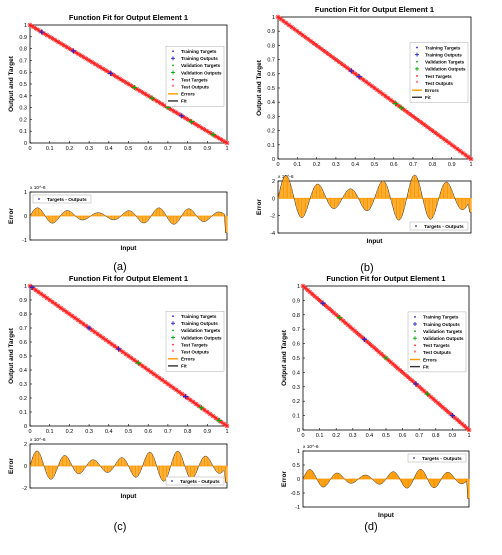 Image resolution: width=502 pixels, height=555 pixels. I want to click on legend-entry: Training Targets, so click(199, 316).